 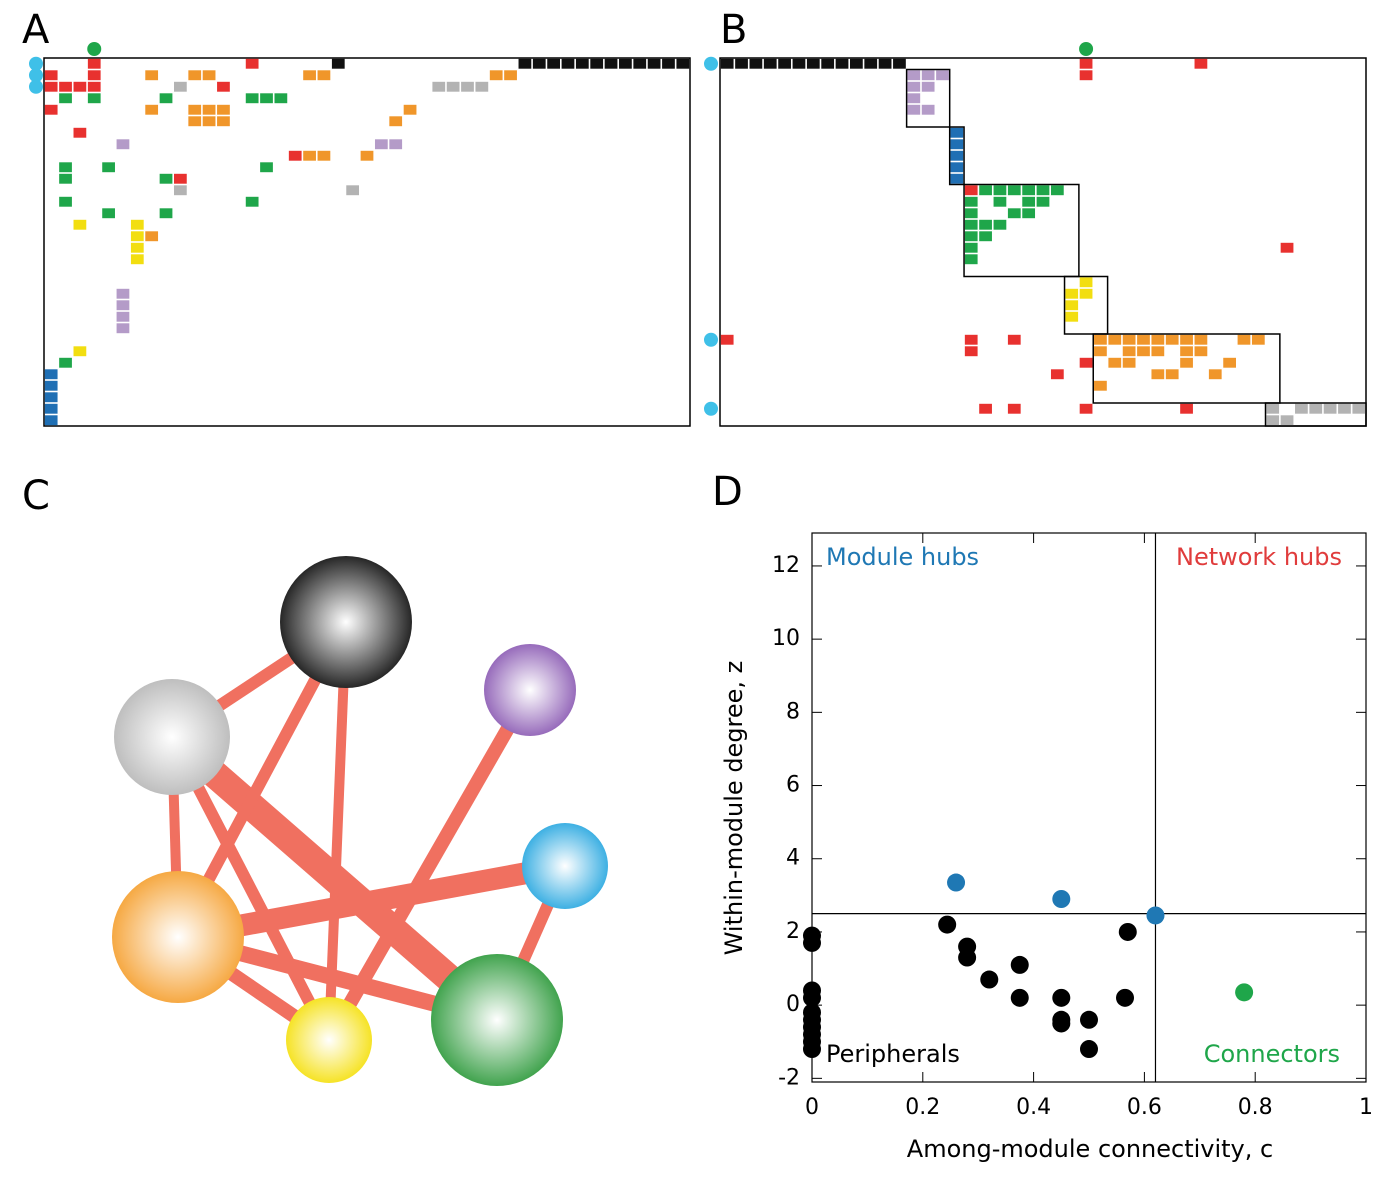 What do you see at coordinates (734, 808) in the screenshot?
I see `y-axis-label: Within-module degree, z` at bounding box center [734, 808].